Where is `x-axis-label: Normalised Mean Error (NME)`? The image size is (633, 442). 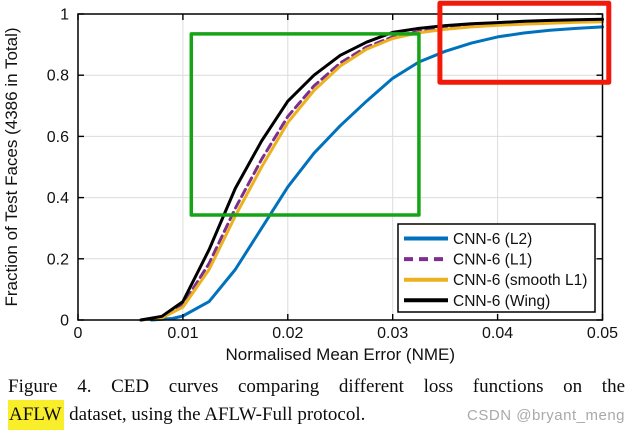
x-axis-label: Normalised Mean Error (NME) is located at coordinates (340, 354).